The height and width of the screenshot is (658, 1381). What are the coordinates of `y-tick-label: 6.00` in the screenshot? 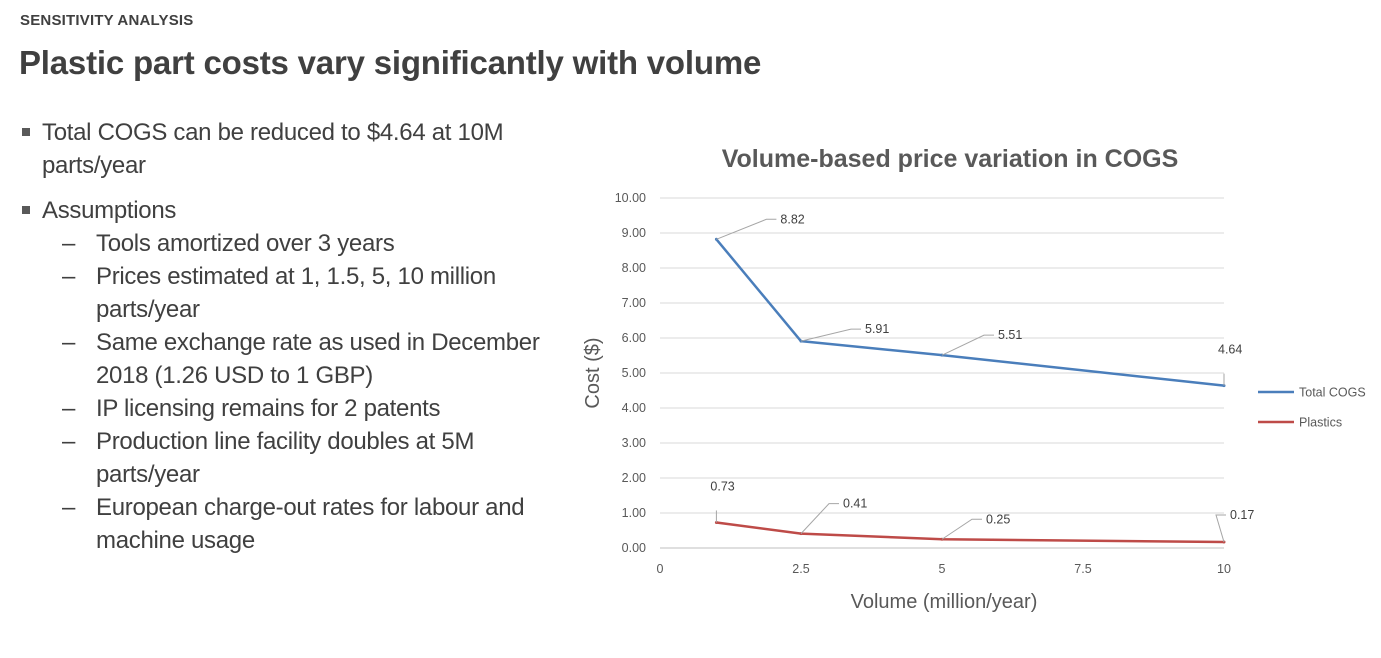 It's located at (634, 338).